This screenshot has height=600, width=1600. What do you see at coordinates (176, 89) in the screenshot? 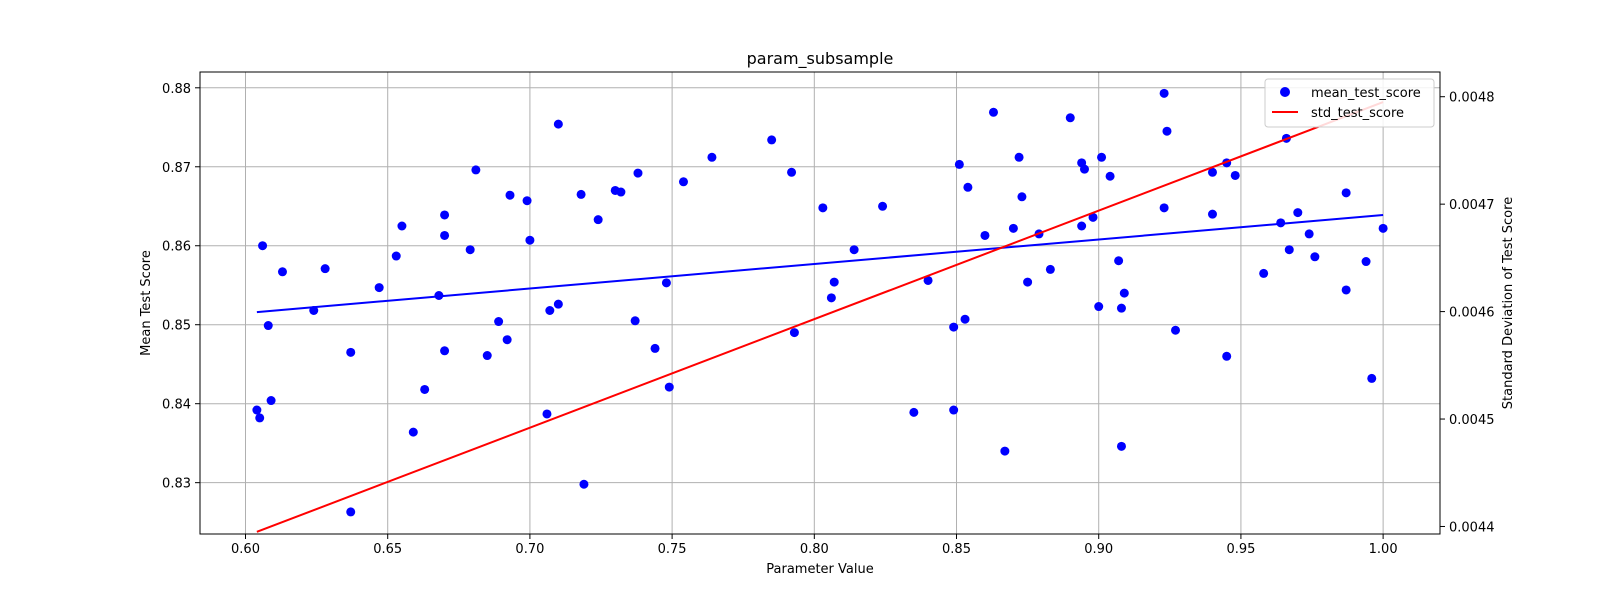
I see `y-tick-label: 0.88` at bounding box center [176, 89].